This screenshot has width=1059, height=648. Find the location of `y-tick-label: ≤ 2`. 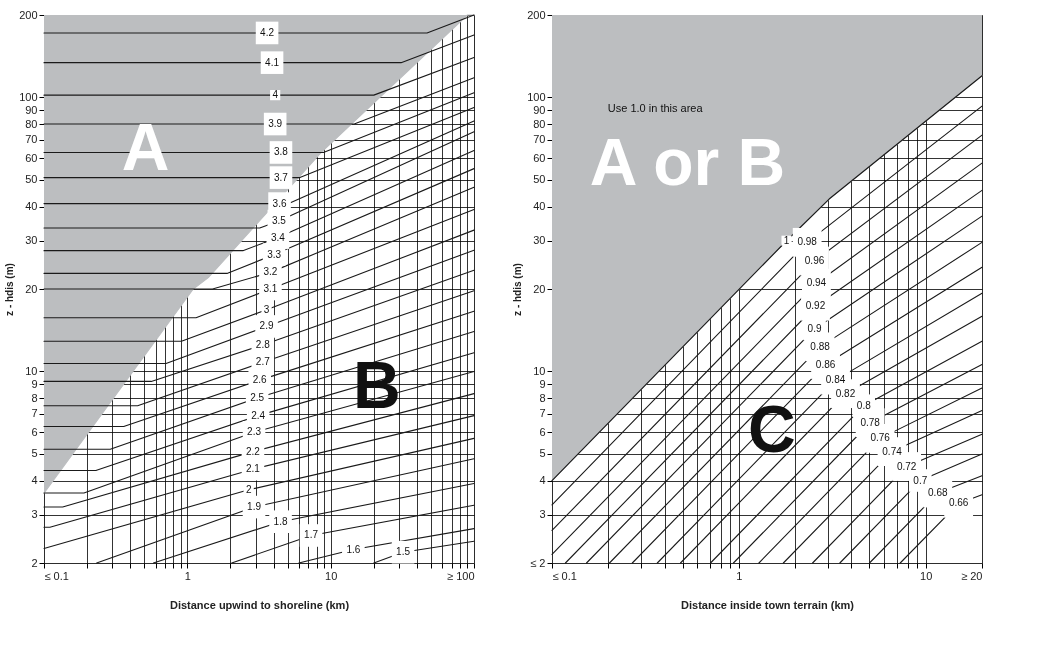

y-tick-label: ≤ 2 is located at coordinates (538, 562).